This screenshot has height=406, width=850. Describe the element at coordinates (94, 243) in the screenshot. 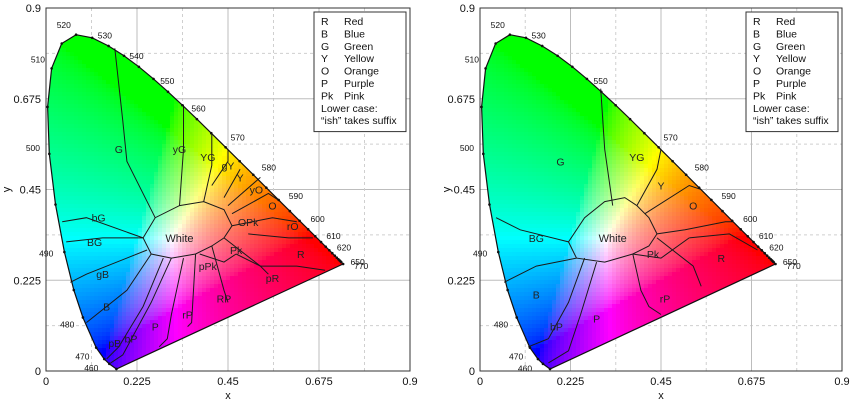

I see `region-label: BG` at that location.